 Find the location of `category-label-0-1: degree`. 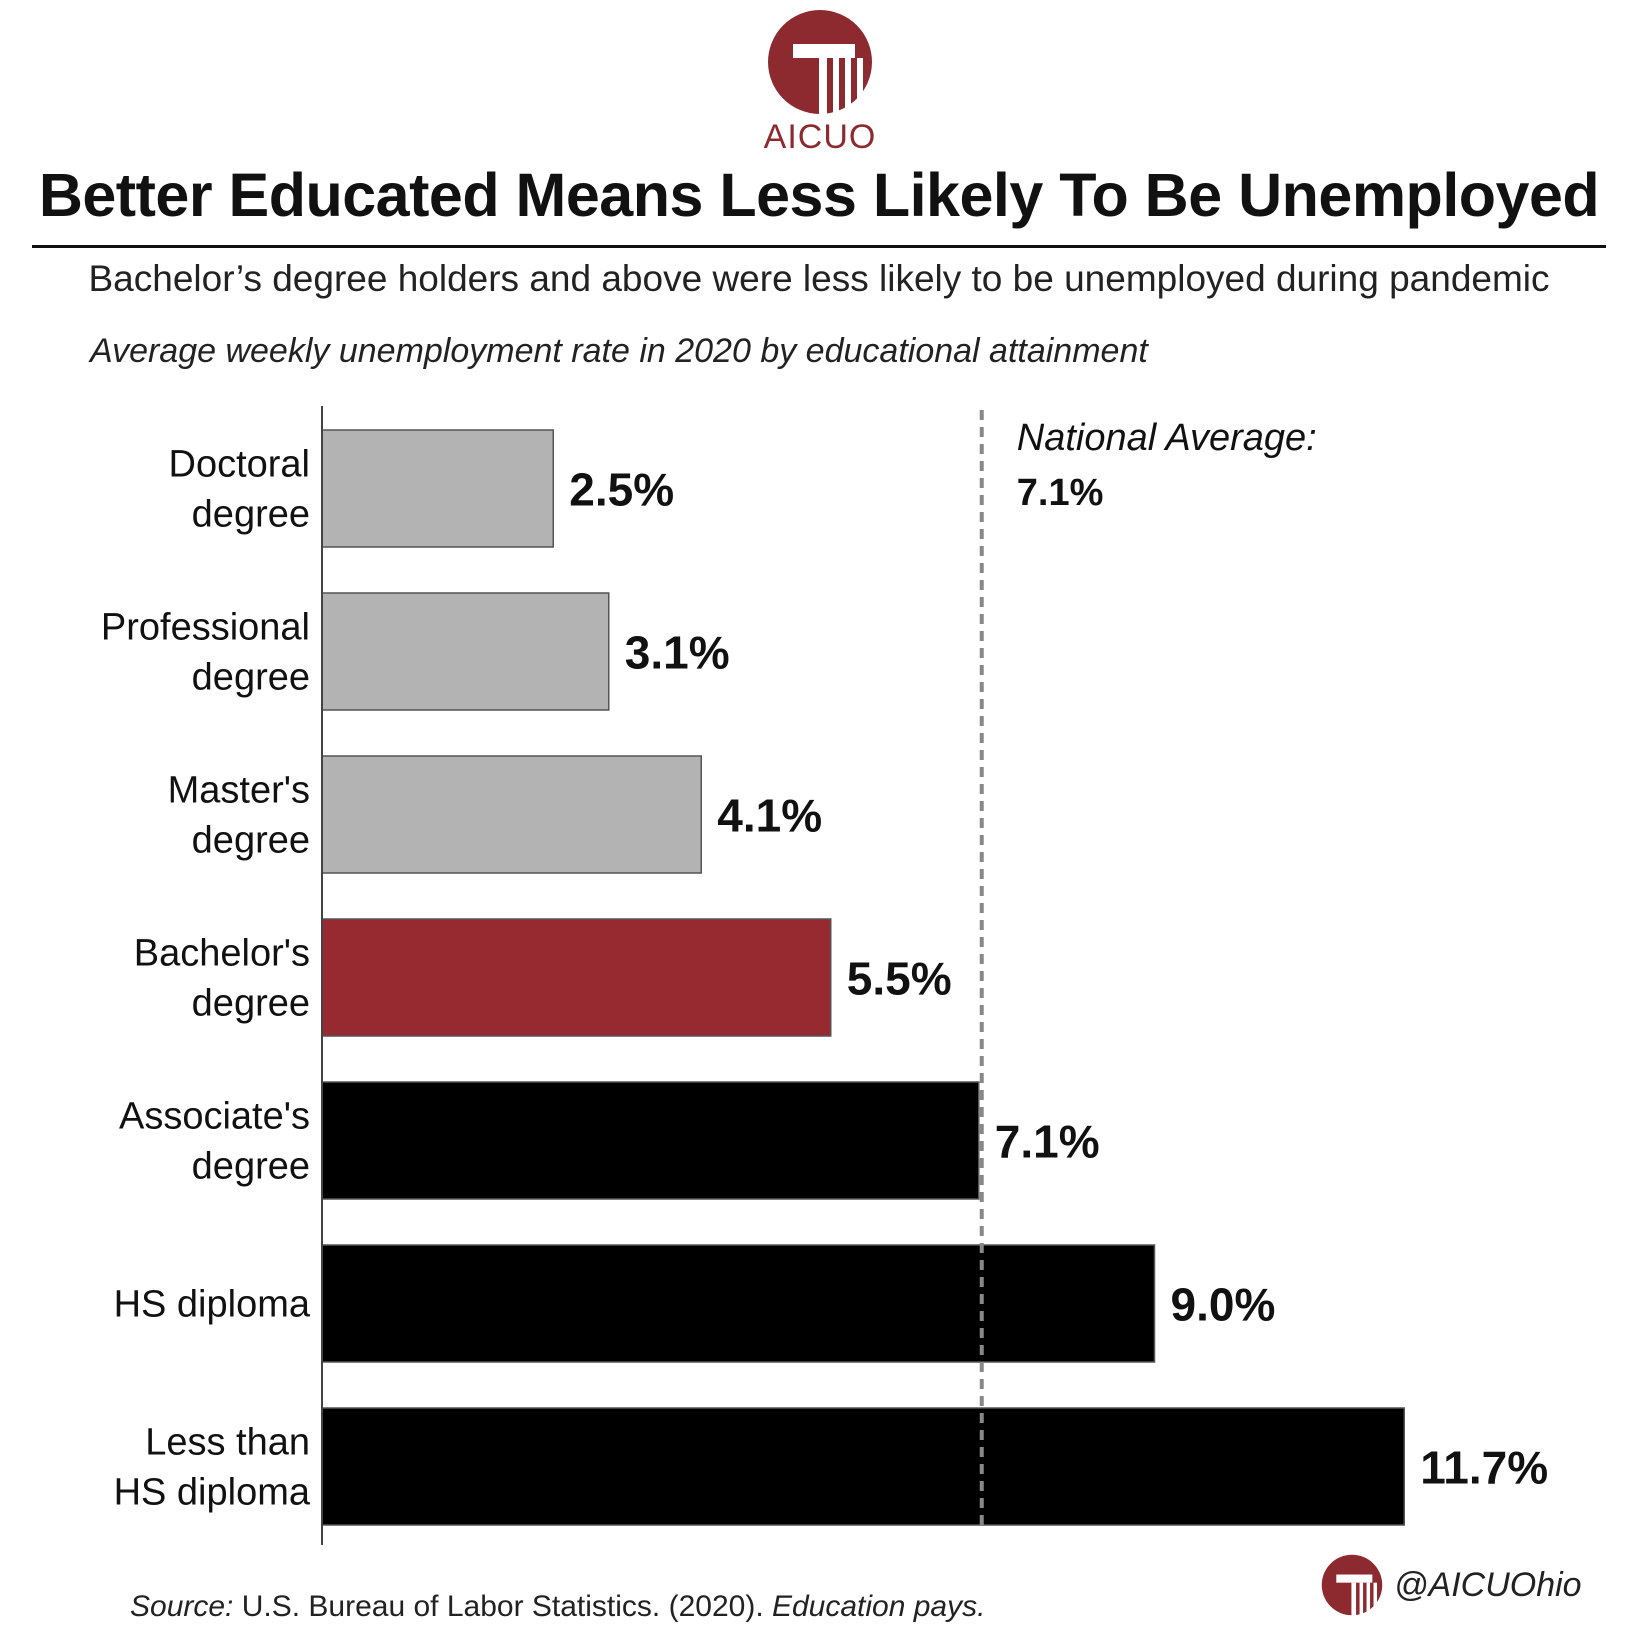

category-label-0-1: degree is located at coordinates (251, 515).